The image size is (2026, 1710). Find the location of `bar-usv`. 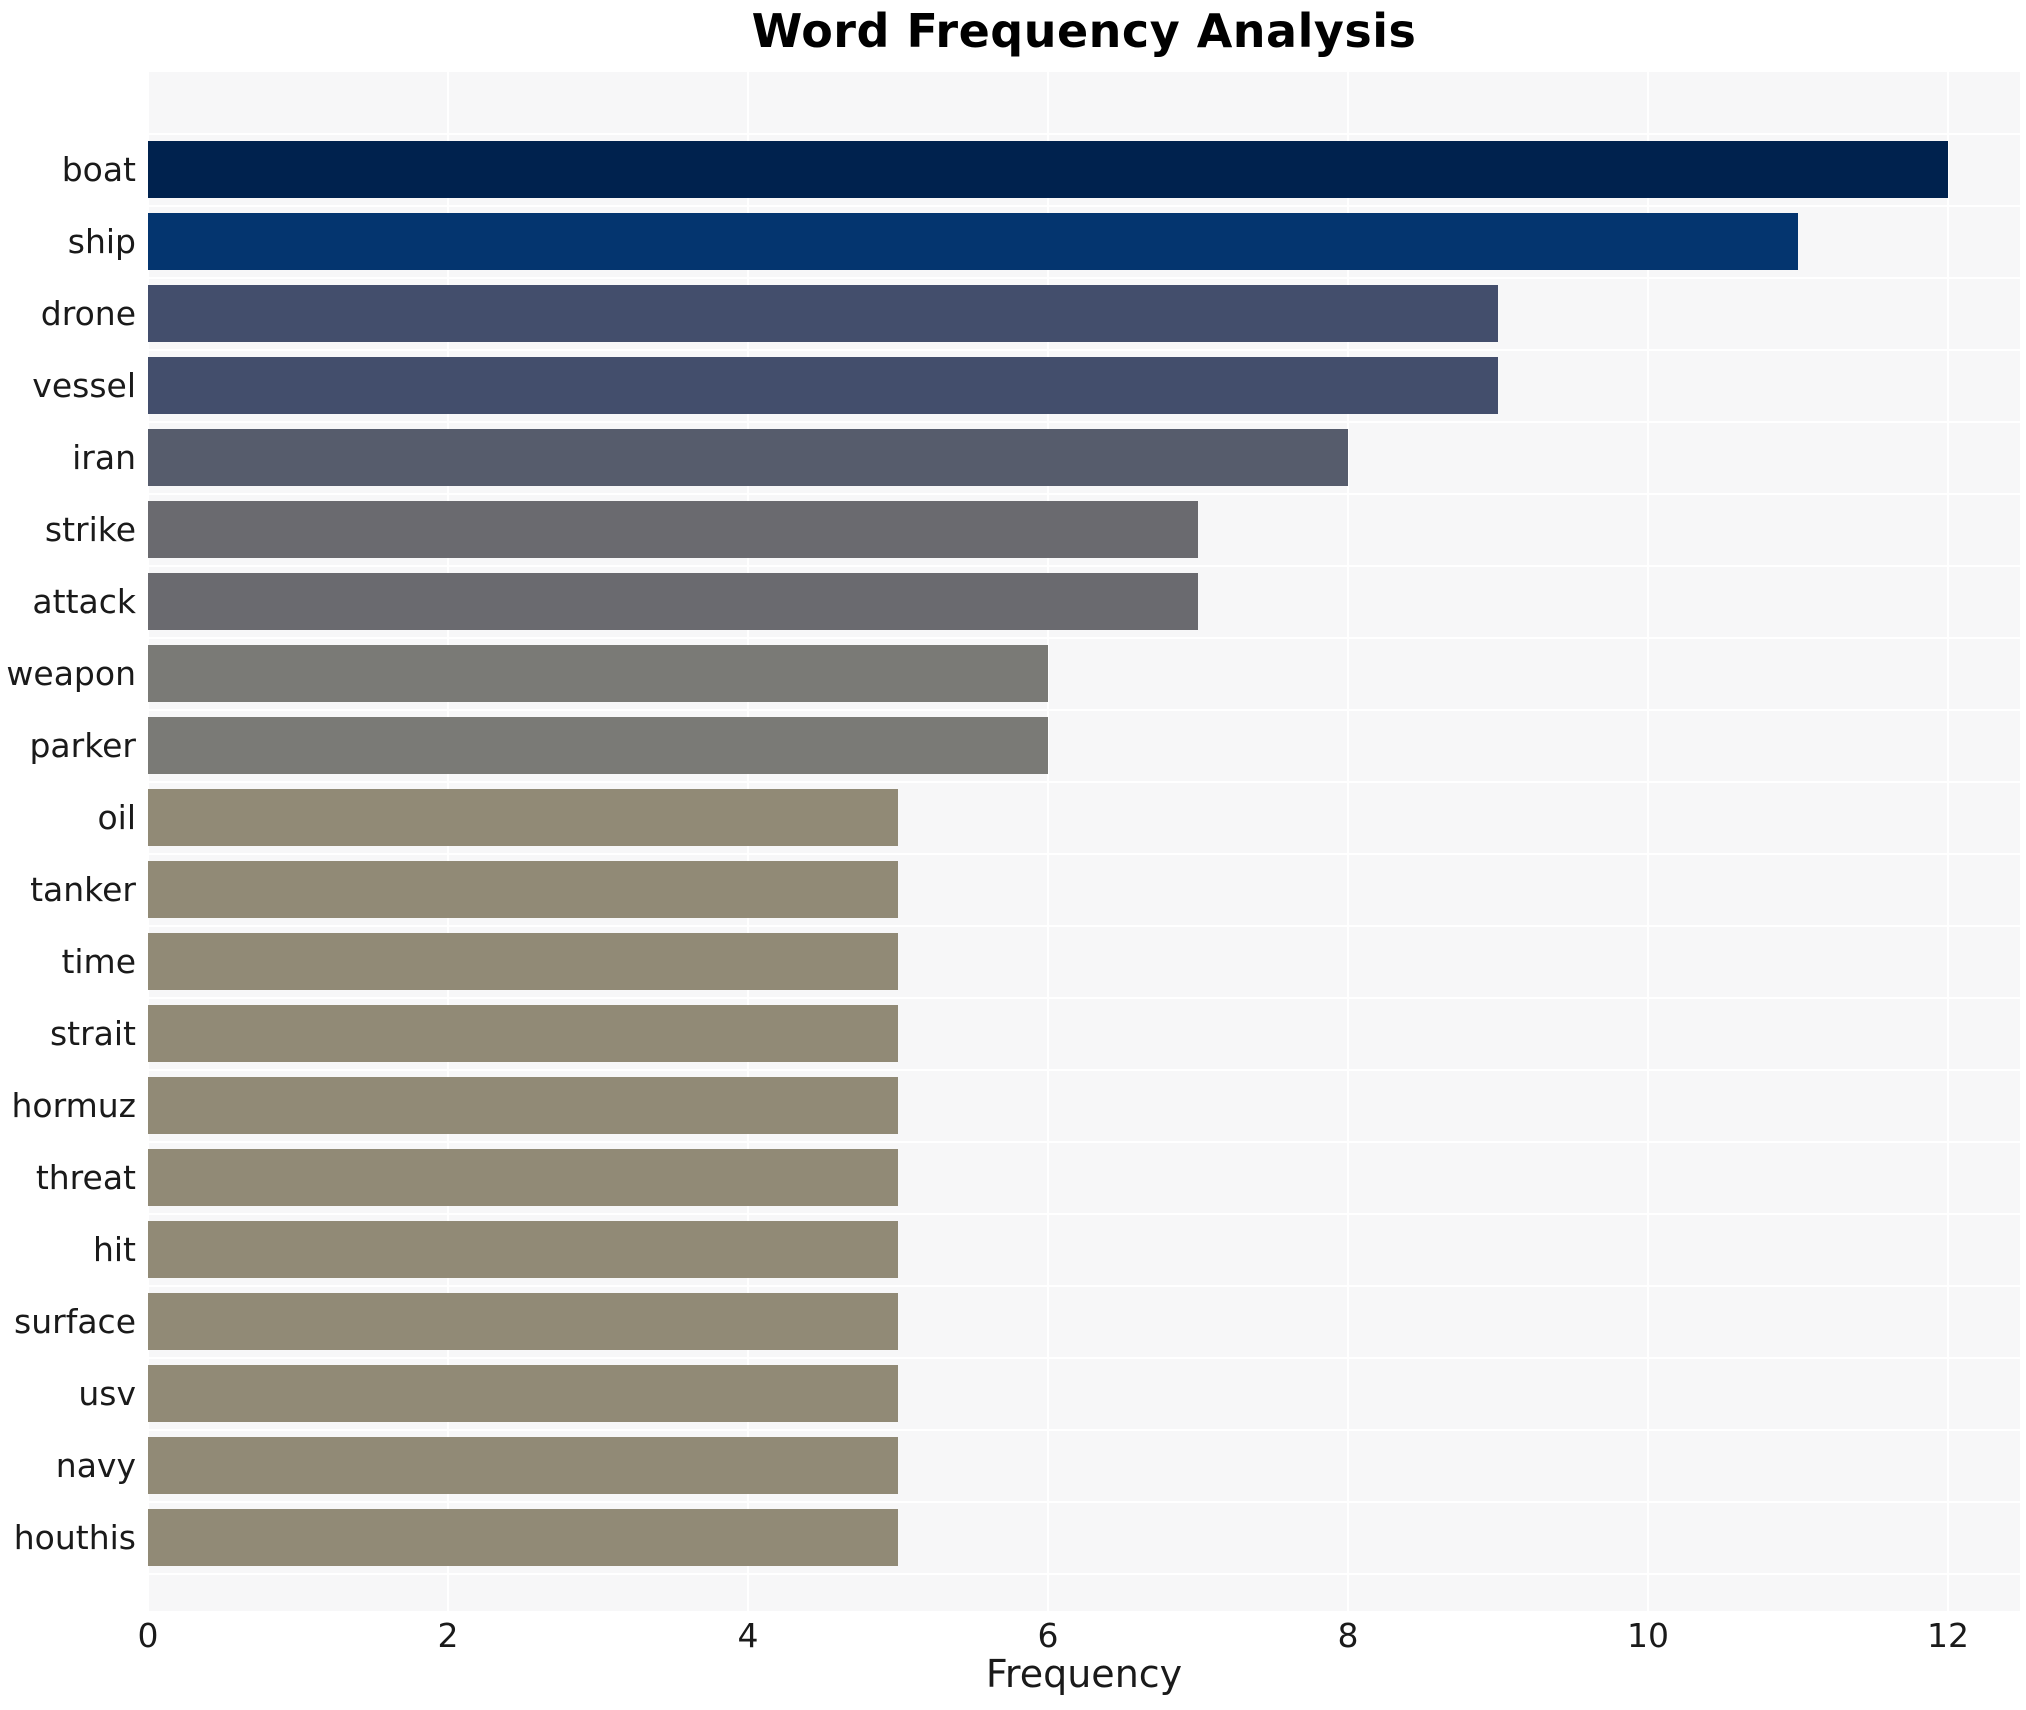

bar-usv is located at coordinates (523, 1393).